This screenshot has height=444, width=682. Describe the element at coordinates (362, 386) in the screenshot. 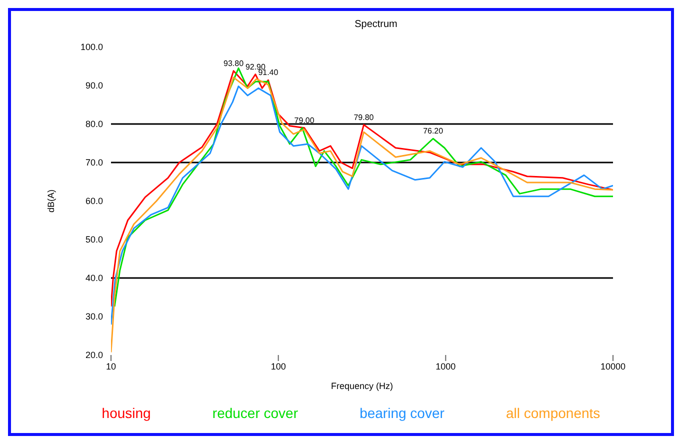

I see `x-axis-title: Frequency (Hz)` at that location.